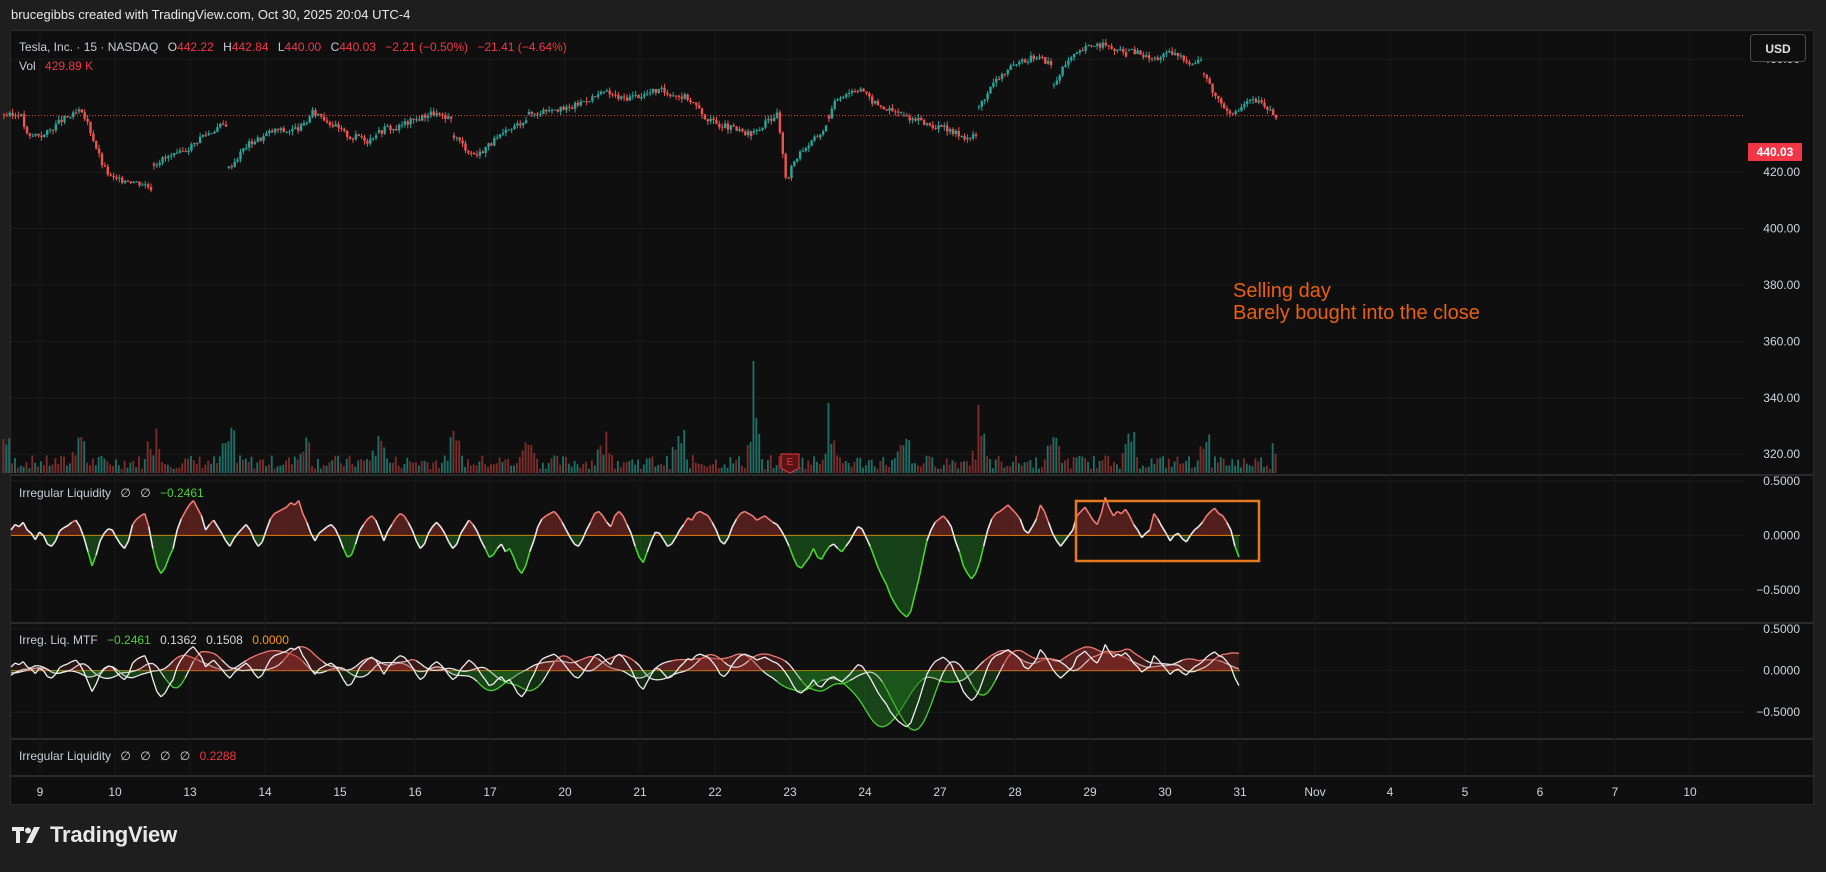  Describe the element at coordinates (1781, 671) in the screenshot. I see `mtf-tick-label: 0.0000` at that location.